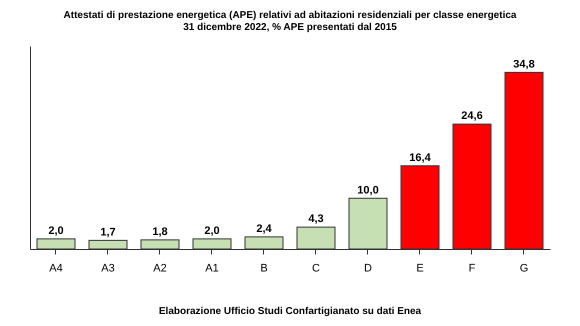 This screenshot has height=326, width=580. What do you see at coordinates (212, 268) in the screenshot?
I see `x-tick-label: A1` at bounding box center [212, 268].